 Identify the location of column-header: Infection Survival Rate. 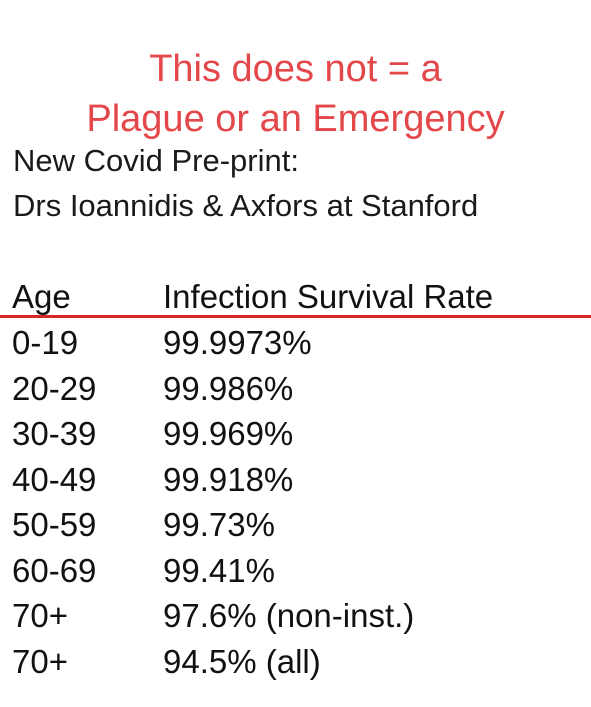
(328, 296).